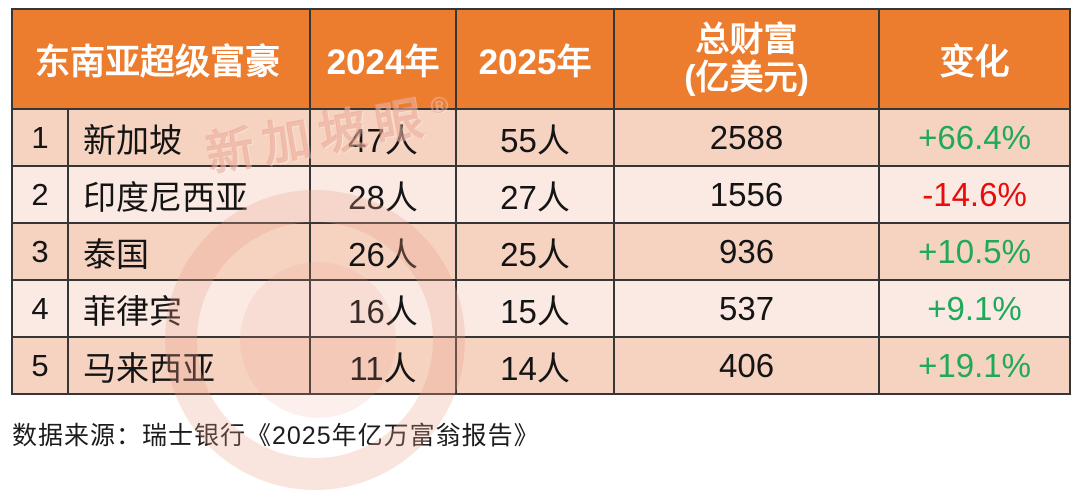 Image resolution: width=1080 pixels, height=490 pixels. What do you see at coordinates (975, 365) in the screenshot?
I see `change-cell: +19.1%` at bounding box center [975, 365].